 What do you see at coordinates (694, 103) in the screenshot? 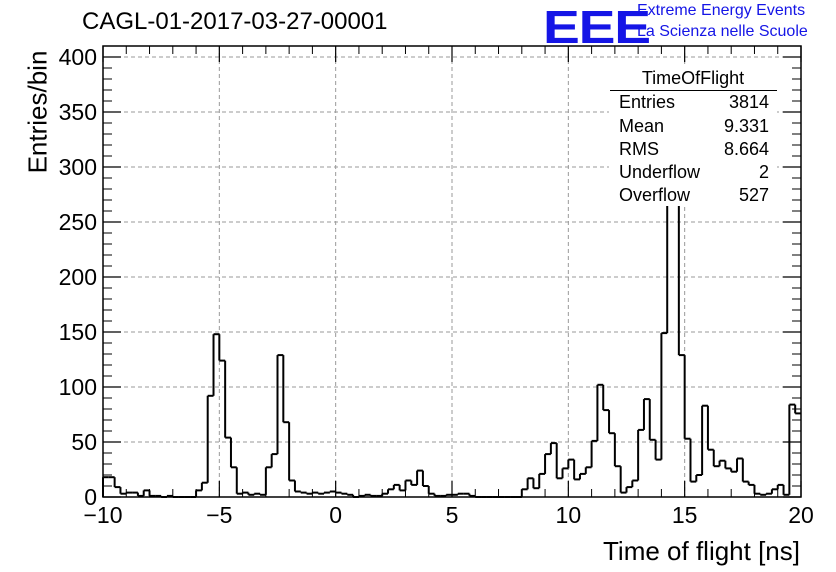
I see `stats-row-entries: Entries 3814` at bounding box center [694, 103].